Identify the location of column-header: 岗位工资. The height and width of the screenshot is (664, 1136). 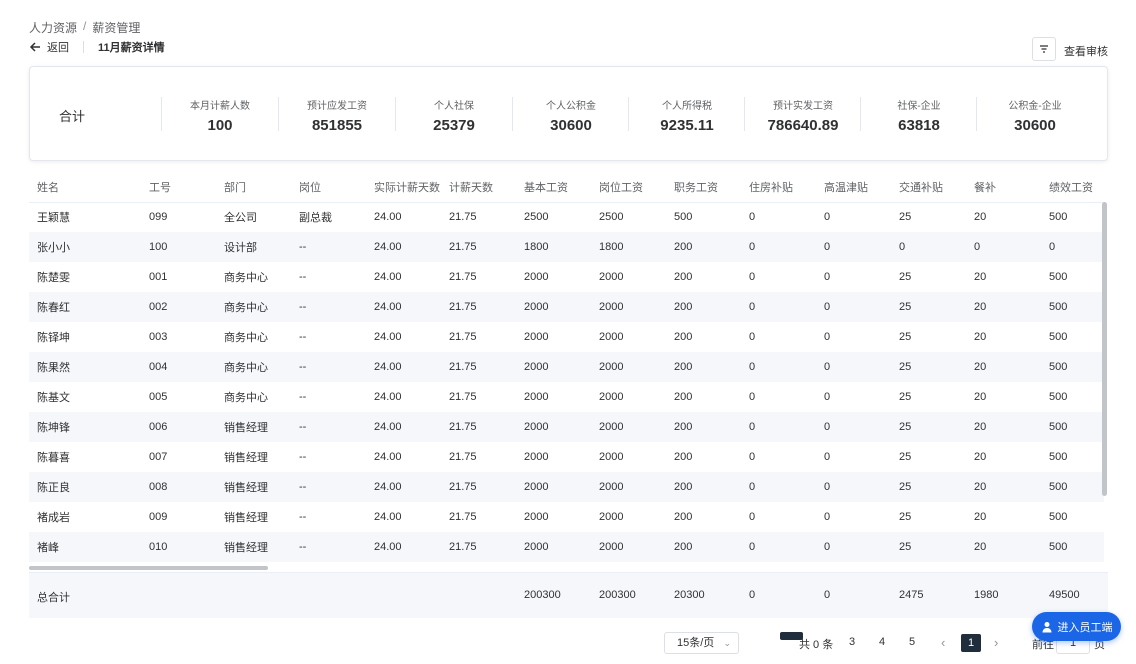
(628, 187).